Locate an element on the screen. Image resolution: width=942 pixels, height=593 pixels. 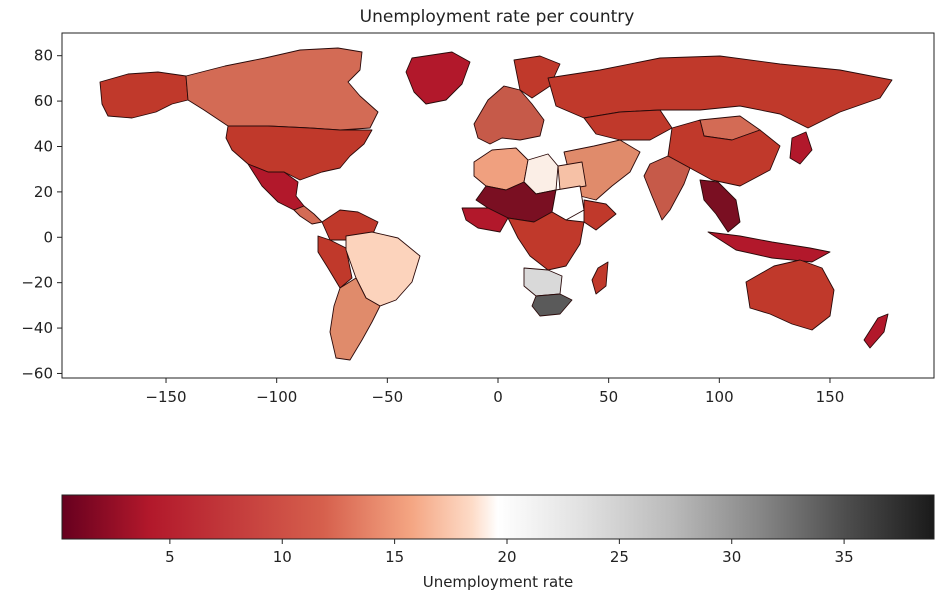
region-japan is located at coordinates (801, 148).